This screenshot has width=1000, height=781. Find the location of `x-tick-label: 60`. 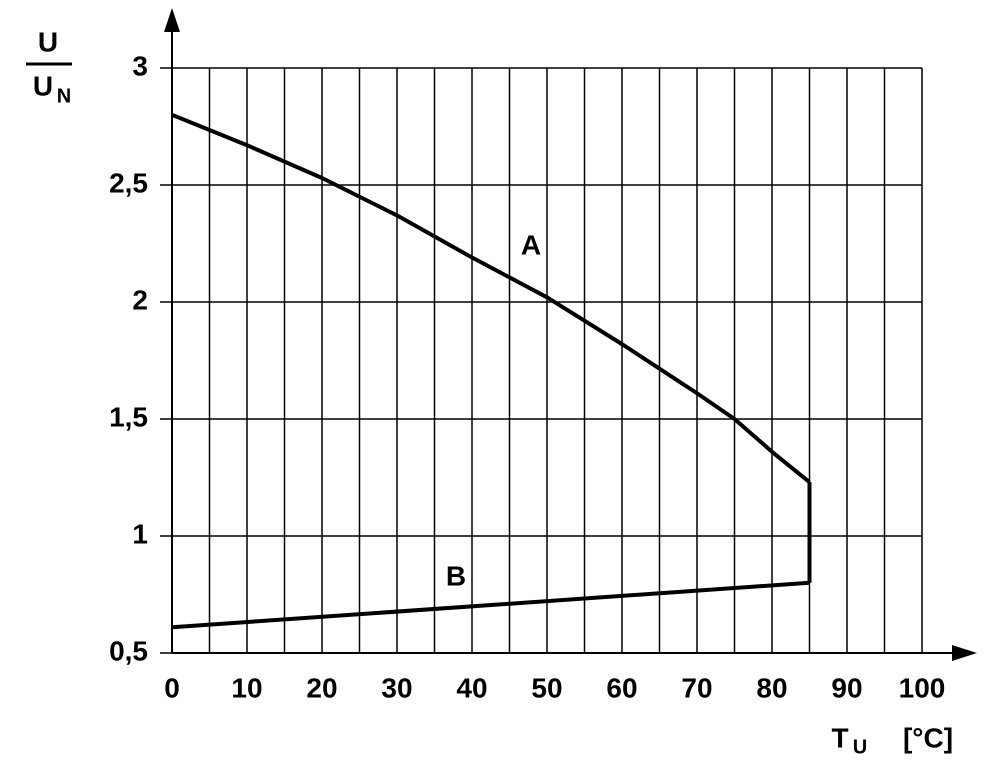

x-tick-label: 60 is located at coordinates (621, 687).